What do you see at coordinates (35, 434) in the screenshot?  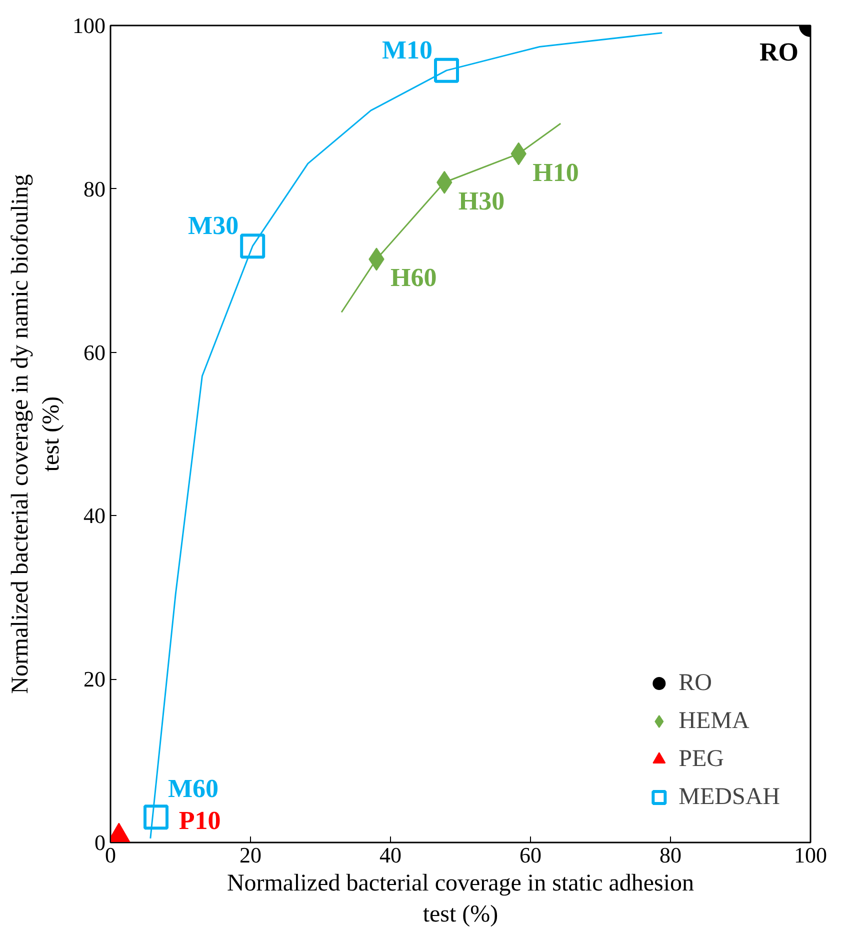 I see `y-axis-title: Normalized bacterial coverage in dy namic biofouling test (%)` at bounding box center [35, 434].